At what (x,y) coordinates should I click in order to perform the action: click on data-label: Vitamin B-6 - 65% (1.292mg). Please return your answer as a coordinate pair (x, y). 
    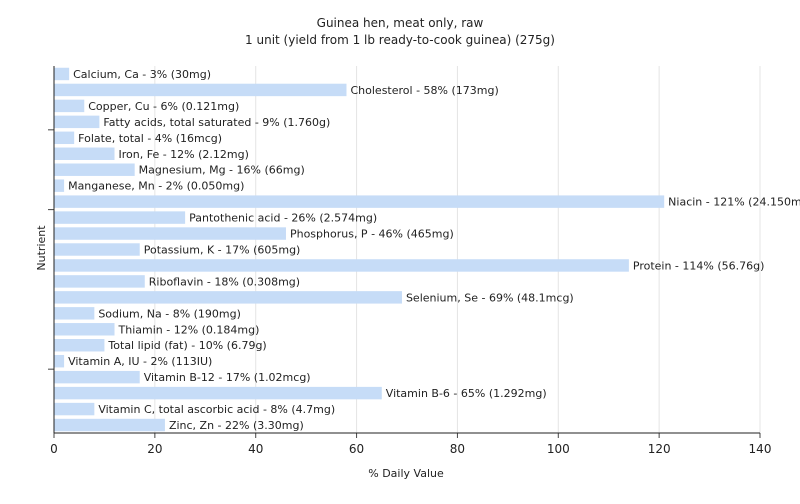
    Looking at the image, I should click on (466, 393).